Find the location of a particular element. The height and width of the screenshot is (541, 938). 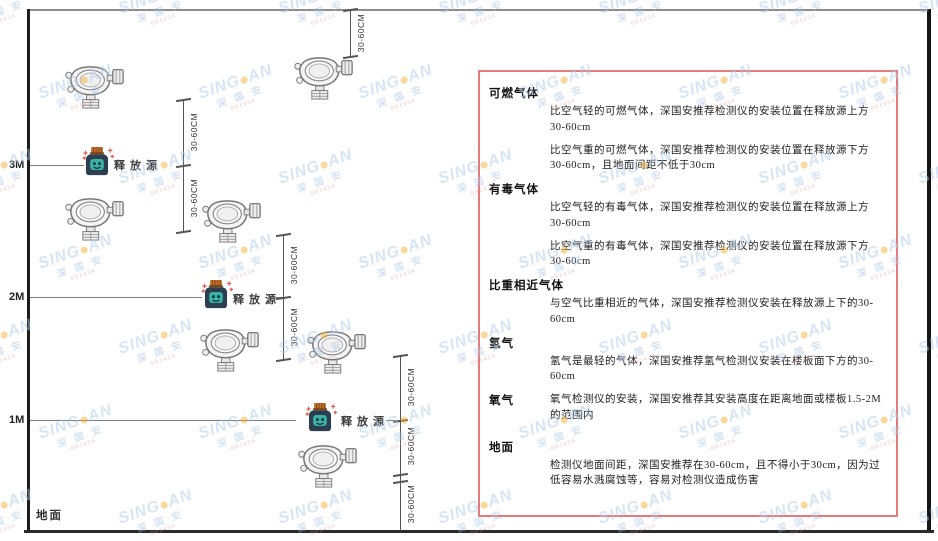

ground-line is located at coordinates (479, 531).